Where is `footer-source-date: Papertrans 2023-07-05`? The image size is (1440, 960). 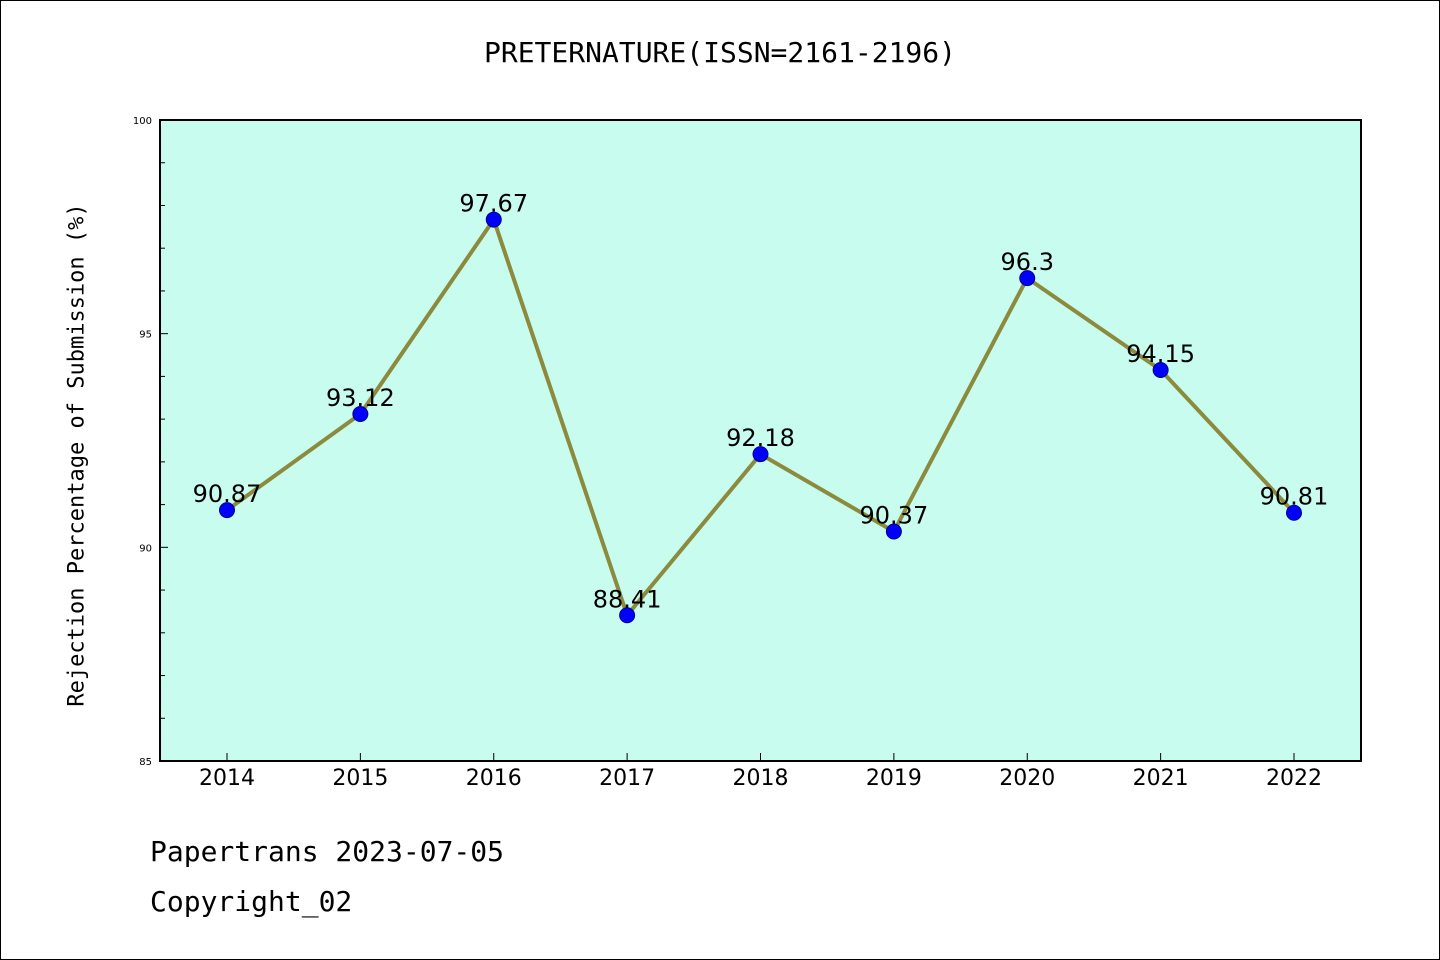
footer-source-date: Papertrans 2023-07-05 is located at coordinates (327, 851).